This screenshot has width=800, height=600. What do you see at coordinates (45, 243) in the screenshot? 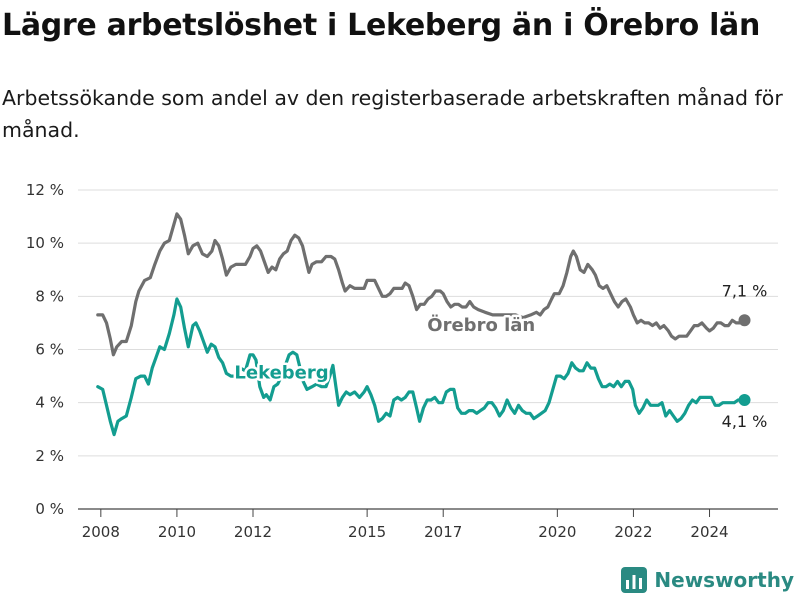
I see `y-tick-label: 10 %` at bounding box center [45, 243].